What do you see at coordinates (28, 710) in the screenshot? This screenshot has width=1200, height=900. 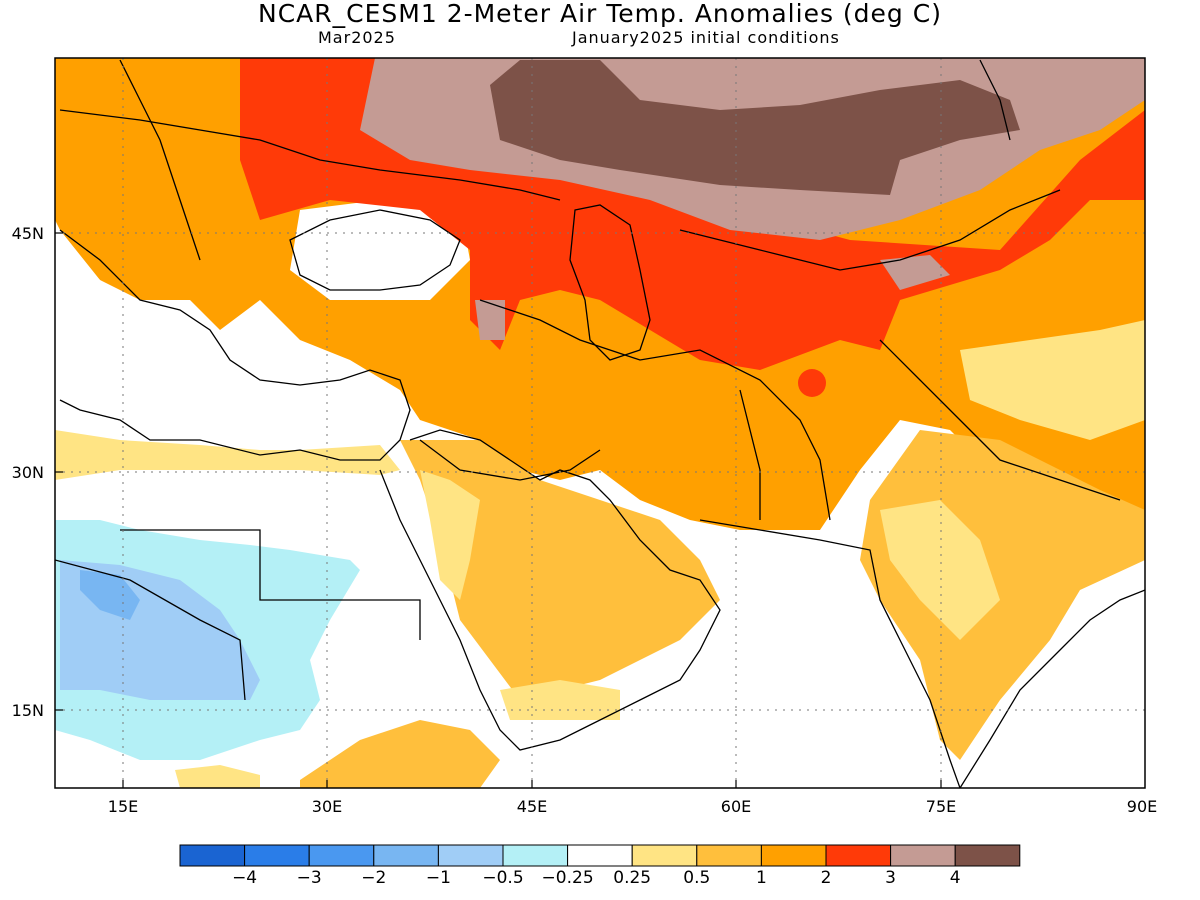 I see `lat-tick-label: 15N` at bounding box center [28, 710].